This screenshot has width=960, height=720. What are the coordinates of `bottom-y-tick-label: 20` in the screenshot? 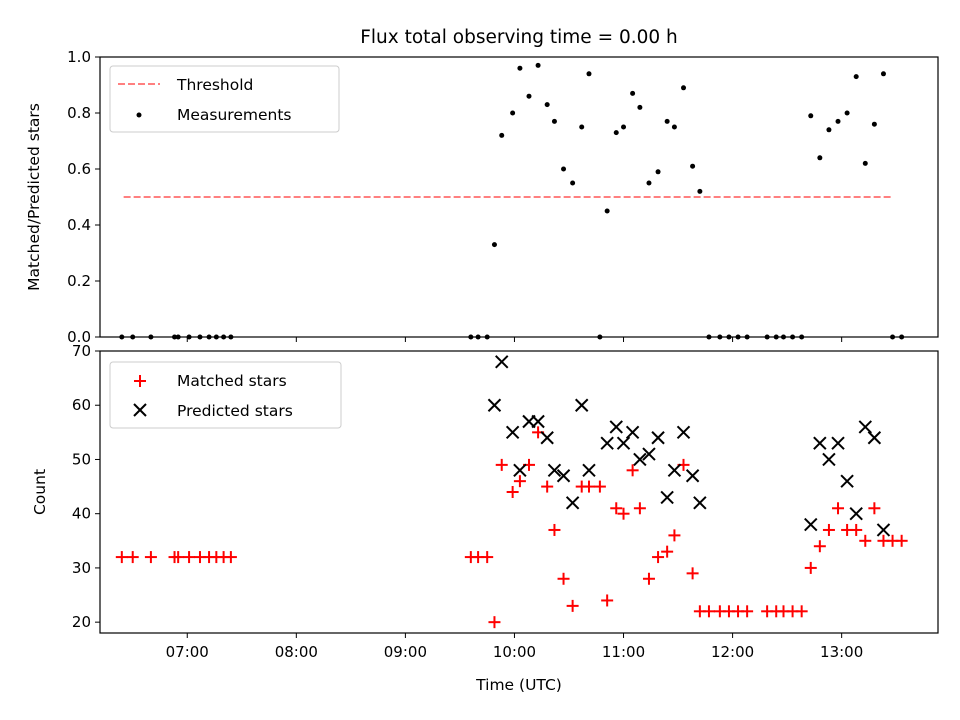 It's located at (81, 622).